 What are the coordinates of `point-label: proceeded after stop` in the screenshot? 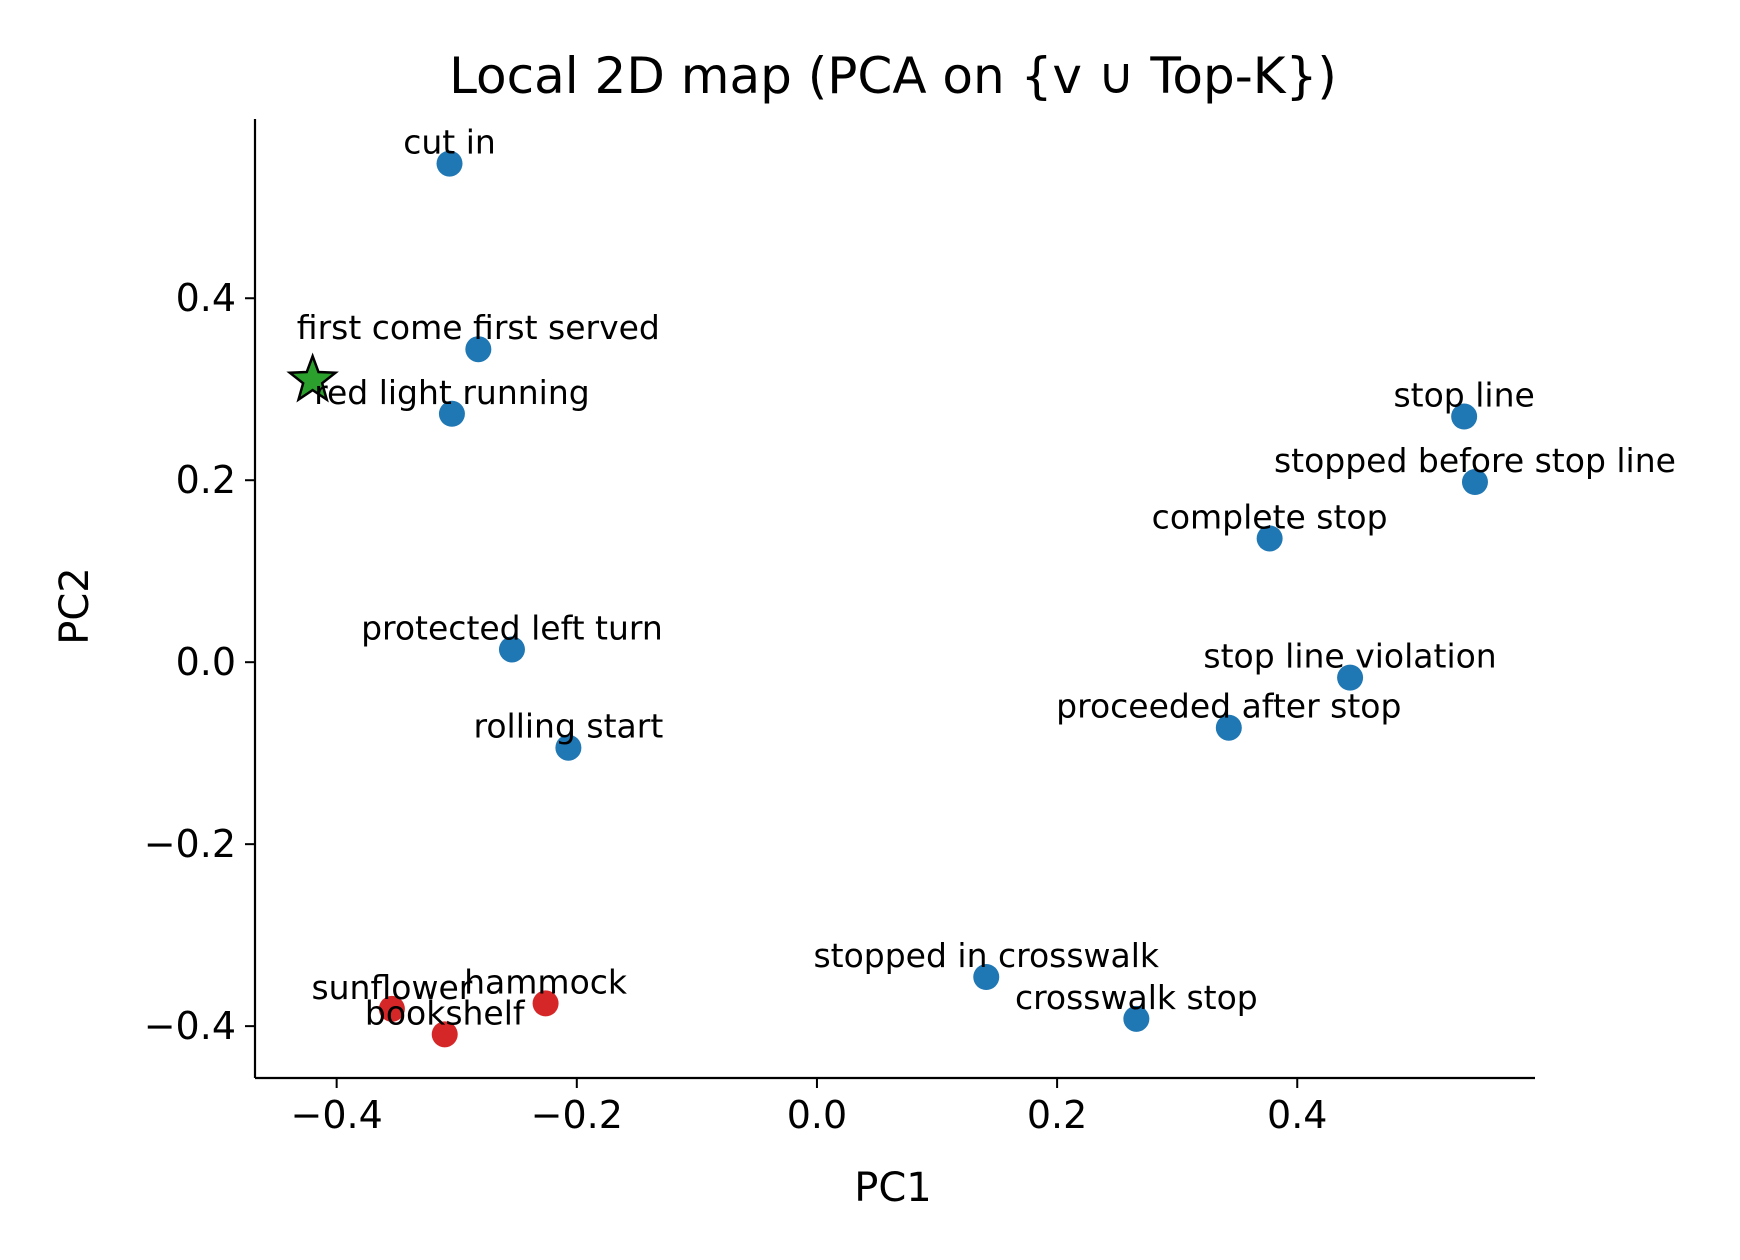 It's located at (1228, 706).